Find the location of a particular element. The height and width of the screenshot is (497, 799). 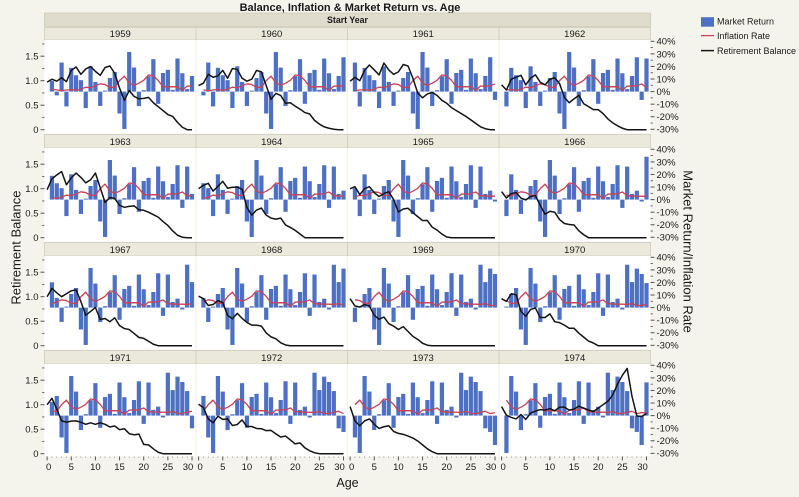

svg-text: 1966 is located at coordinates (574, 142).